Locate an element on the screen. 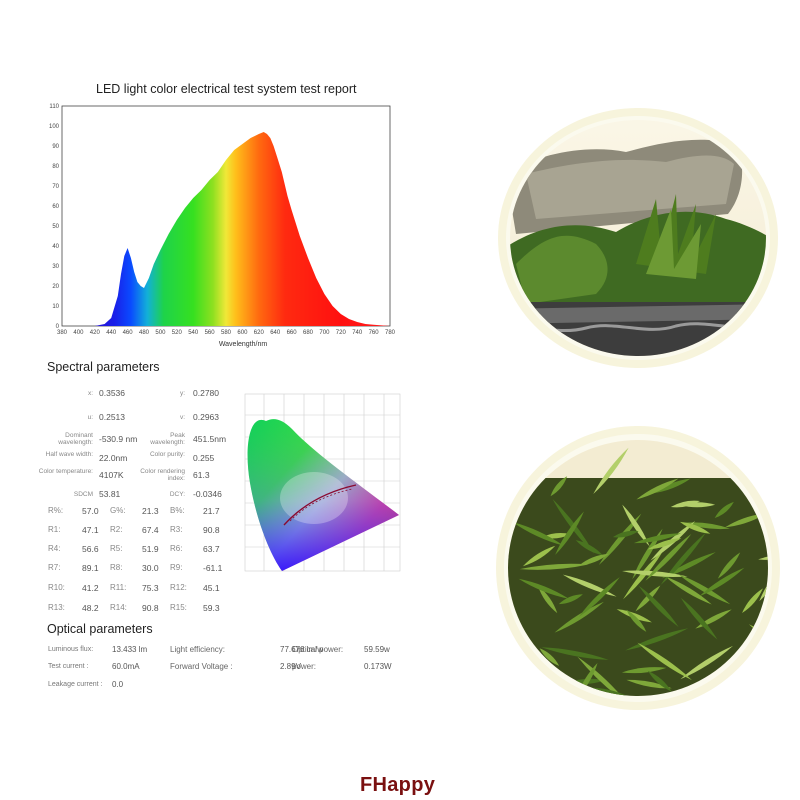 This screenshot has height=800, width=800. param-value: 0.2780 is located at coordinates (206, 393).